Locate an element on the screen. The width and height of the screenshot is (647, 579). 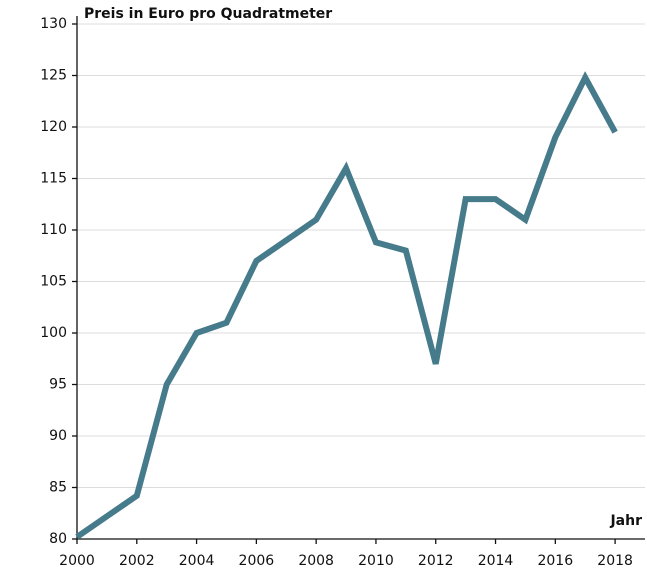
x-tick-label: 2012 is located at coordinates (436, 561).